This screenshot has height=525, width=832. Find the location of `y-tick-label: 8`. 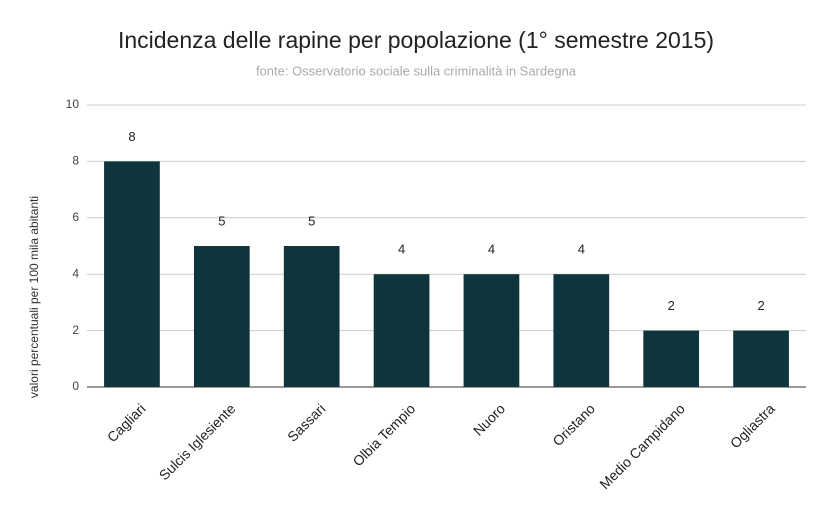

y-tick-label: 8 is located at coordinates (75, 161).